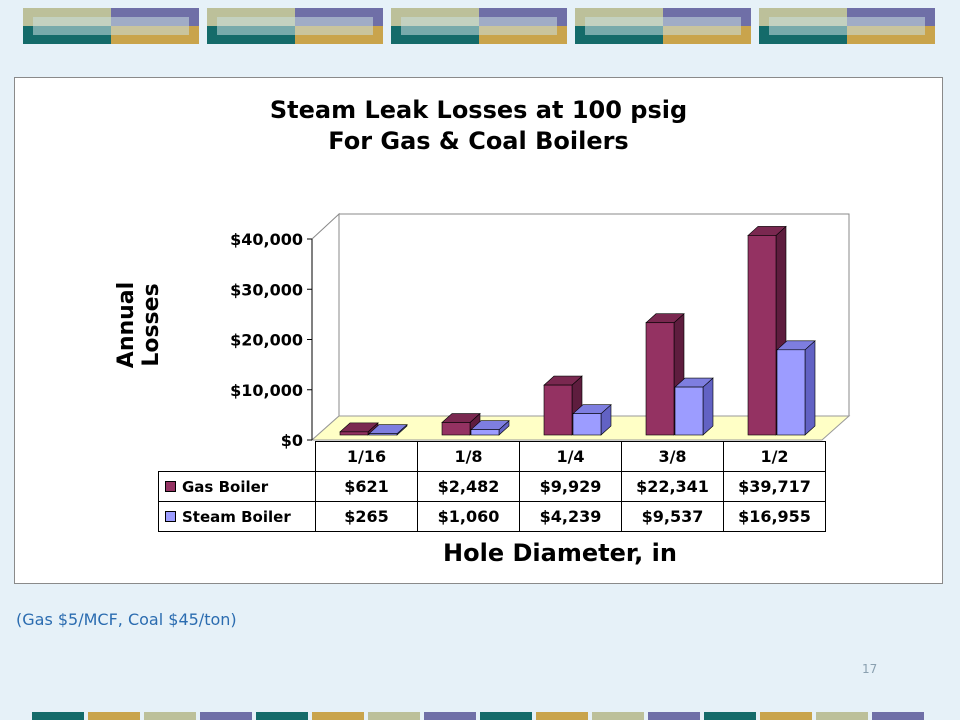 The height and width of the screenshot is (720, 960). Describe the element at coordinates (225, 486) in the screenshot. I see `legend-gas-boiler-label: Gas Boiler` at that location.